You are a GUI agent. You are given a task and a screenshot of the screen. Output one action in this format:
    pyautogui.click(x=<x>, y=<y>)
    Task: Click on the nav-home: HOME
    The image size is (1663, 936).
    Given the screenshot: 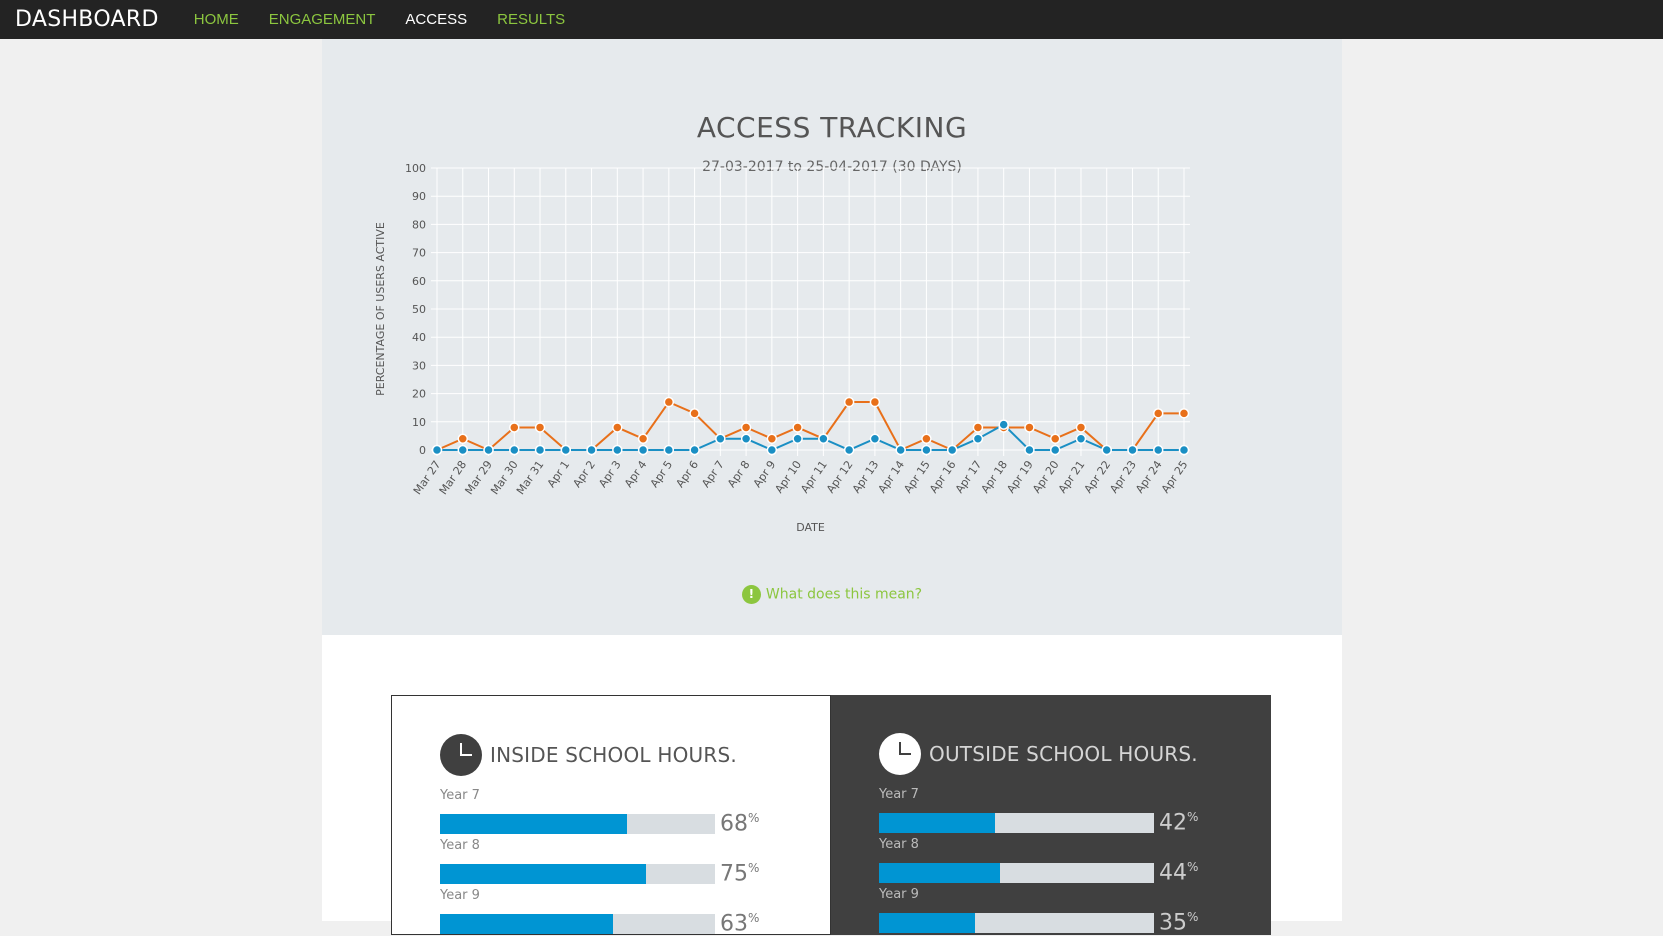 What is the action you would take?
    pyautogui.click(x=216, y=19)
    